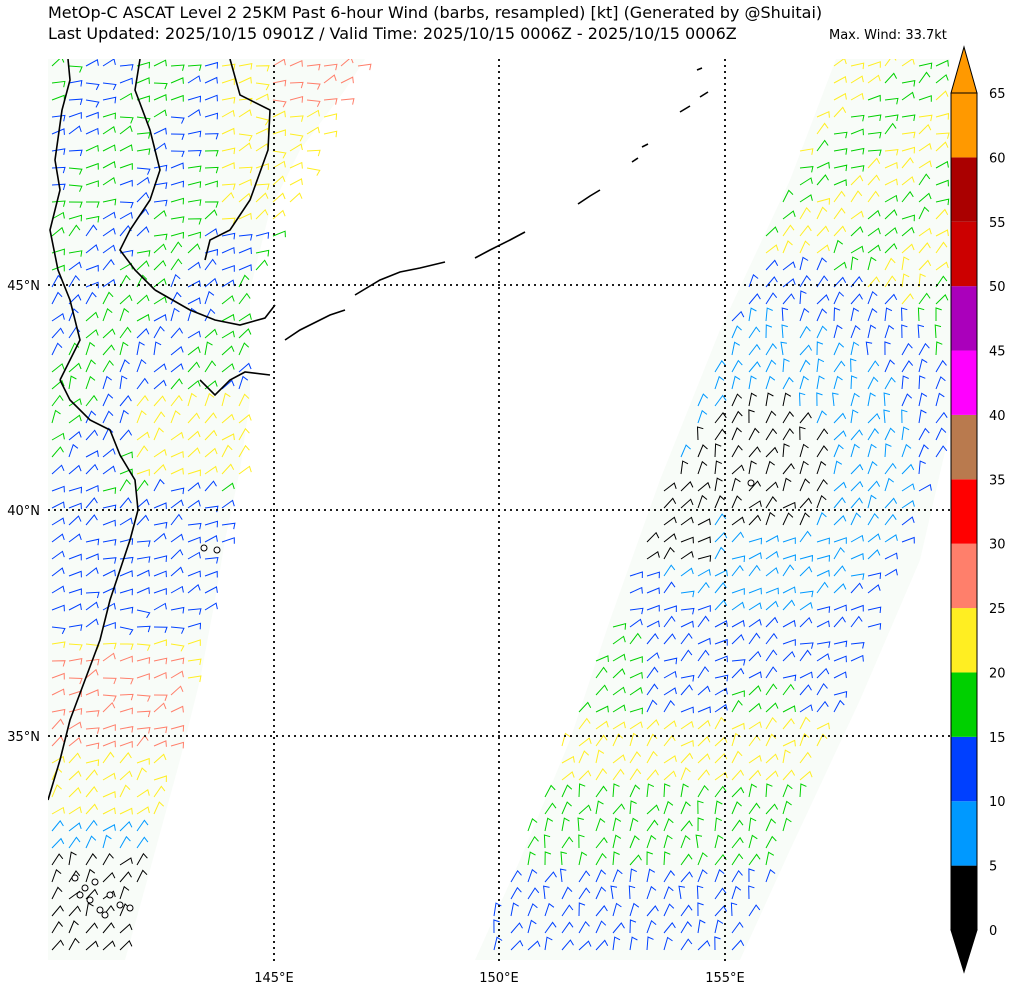 Image resolution: width=1010 pixels, height=989 pixels. Describe the element at coordinates (237, 160) in the screenshot. I see `kuril-peninsula` at that location.